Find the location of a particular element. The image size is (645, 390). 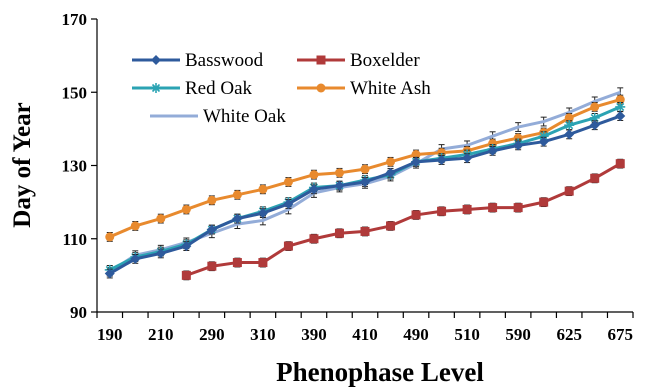

y-tick-label: 170 is located at coordinates (75, 19).